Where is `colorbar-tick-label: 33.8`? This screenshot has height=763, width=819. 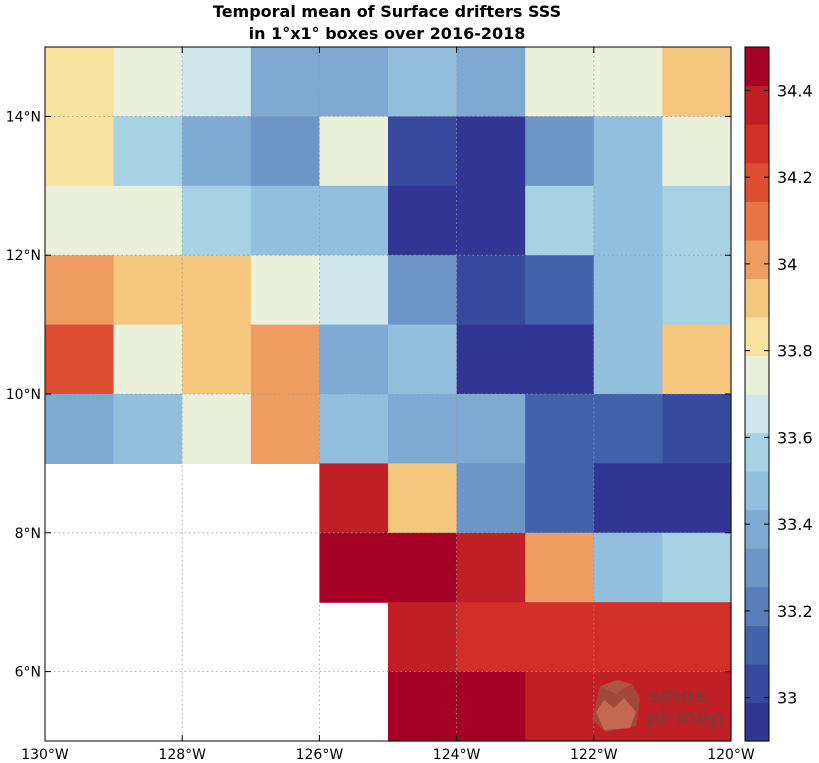 colorbar-tick-label: 33.8 is located at coordinates (795, 351).